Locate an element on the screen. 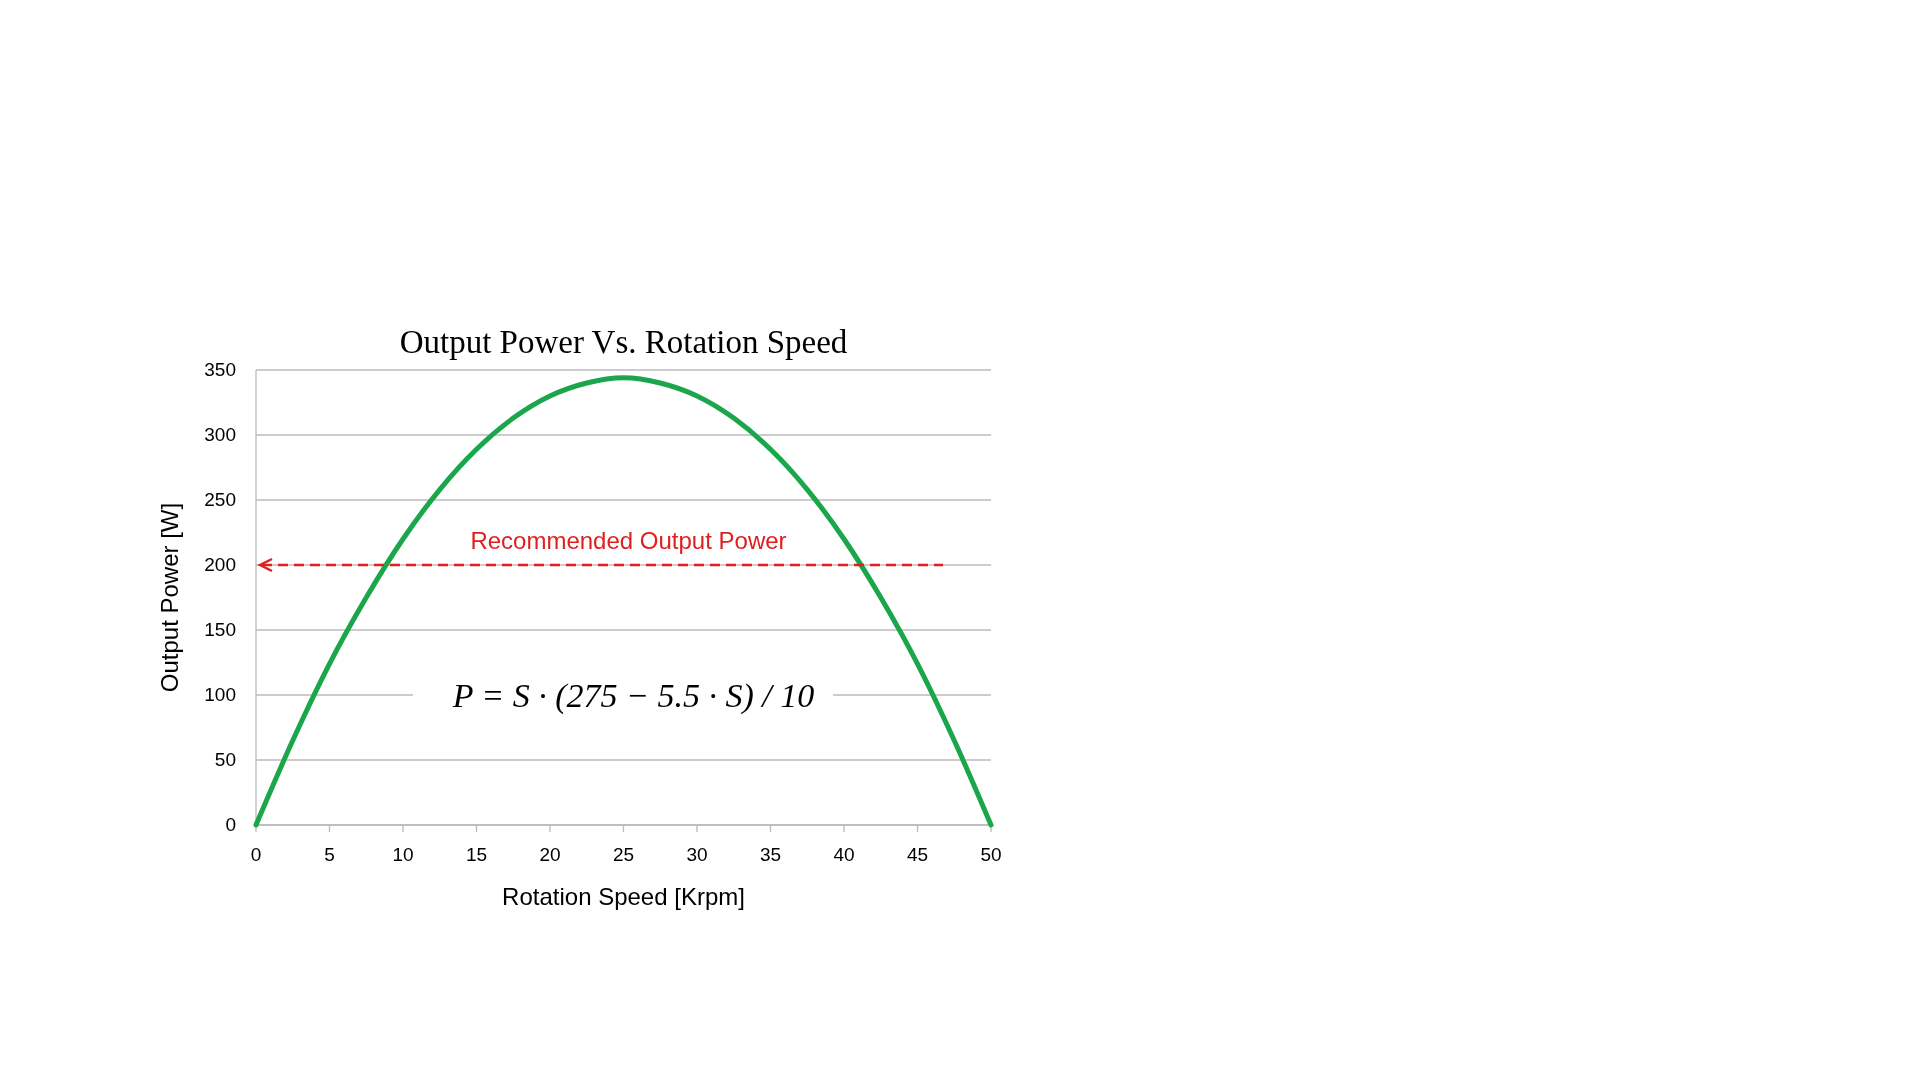  x-tick-label: 20 is located at coordinates (550, 854).